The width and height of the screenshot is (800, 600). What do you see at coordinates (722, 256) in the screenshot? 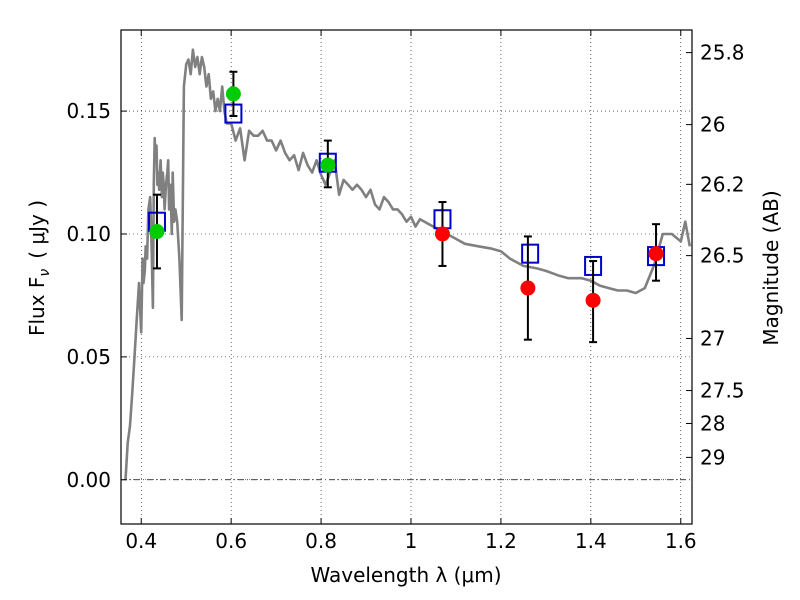
I see `right-tick-label: 26.5` at bounding box center [722, 256].